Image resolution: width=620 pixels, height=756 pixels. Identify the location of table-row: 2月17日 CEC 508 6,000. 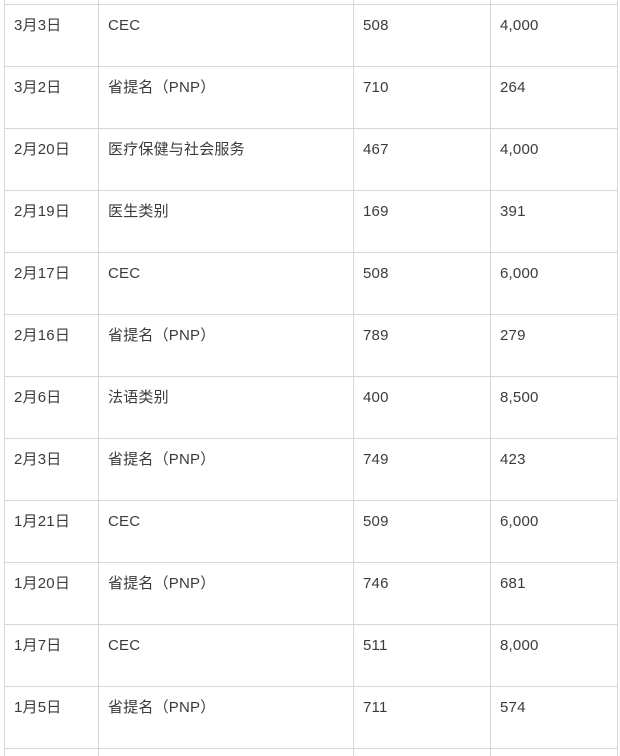
(311, 283).